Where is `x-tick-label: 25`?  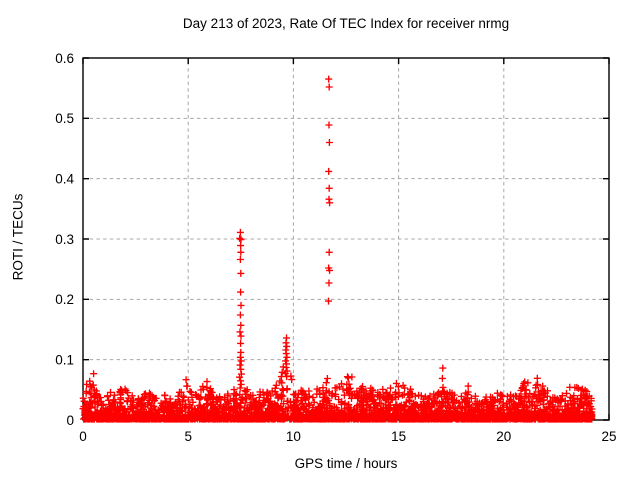
x-tick-label: 25 is located at coordinates (608, 436).